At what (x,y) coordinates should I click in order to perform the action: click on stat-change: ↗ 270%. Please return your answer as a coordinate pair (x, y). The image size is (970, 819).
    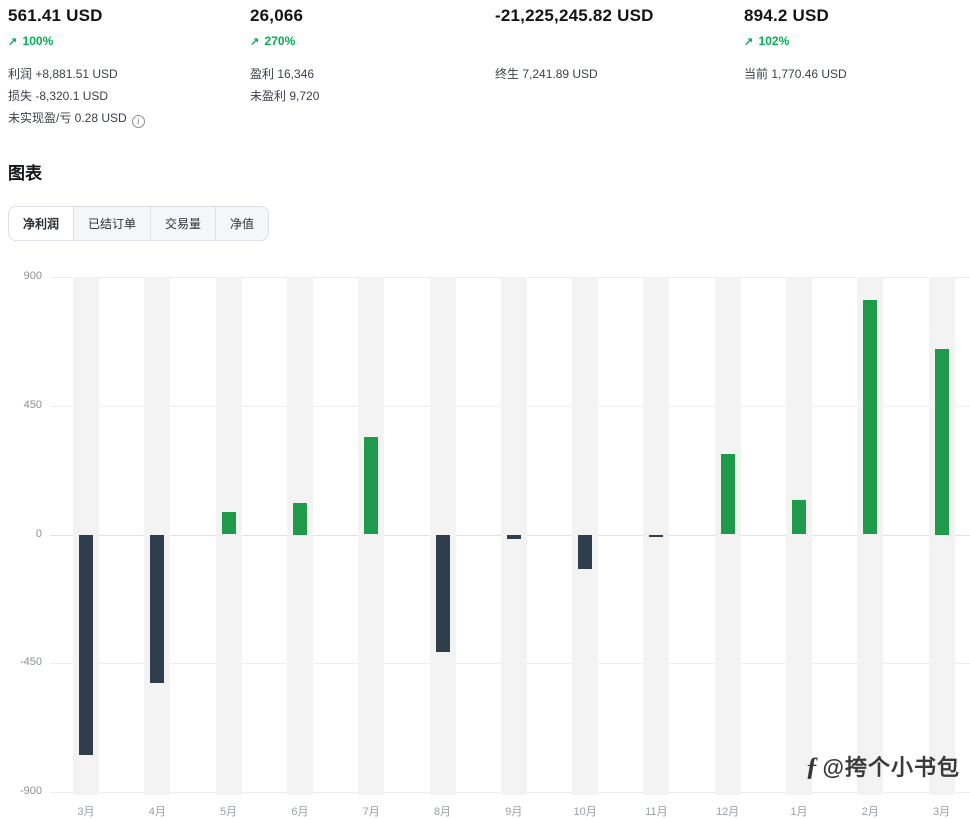
    Looking at the image, I should click on (273, 41).